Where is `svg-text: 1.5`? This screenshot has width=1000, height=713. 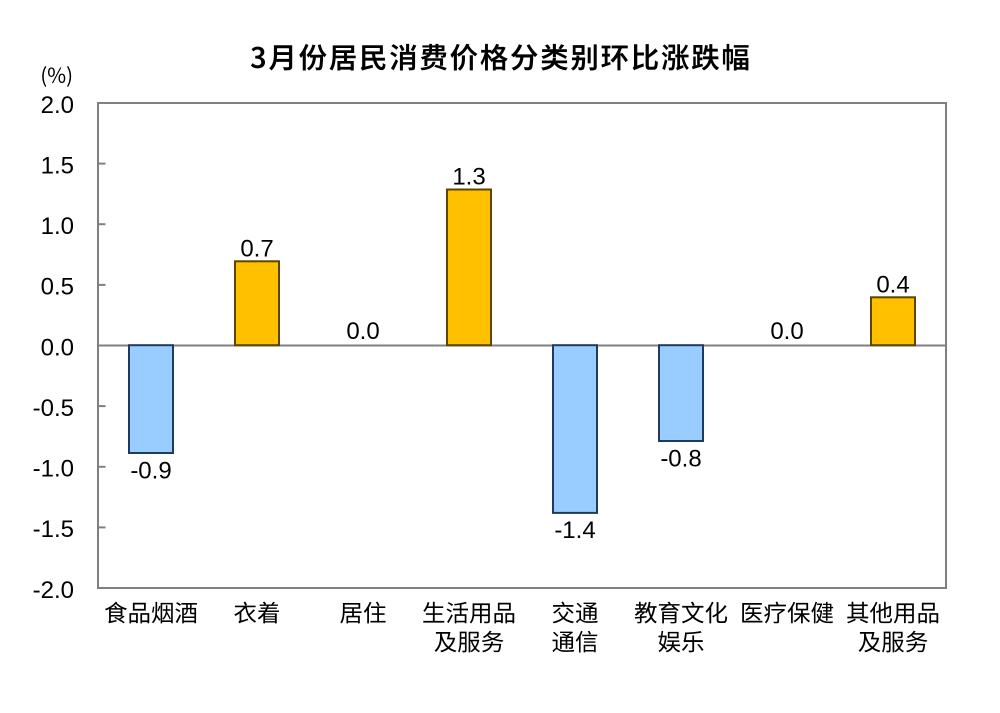 svg-text: 1.5 is located at coordinates (57, 165).